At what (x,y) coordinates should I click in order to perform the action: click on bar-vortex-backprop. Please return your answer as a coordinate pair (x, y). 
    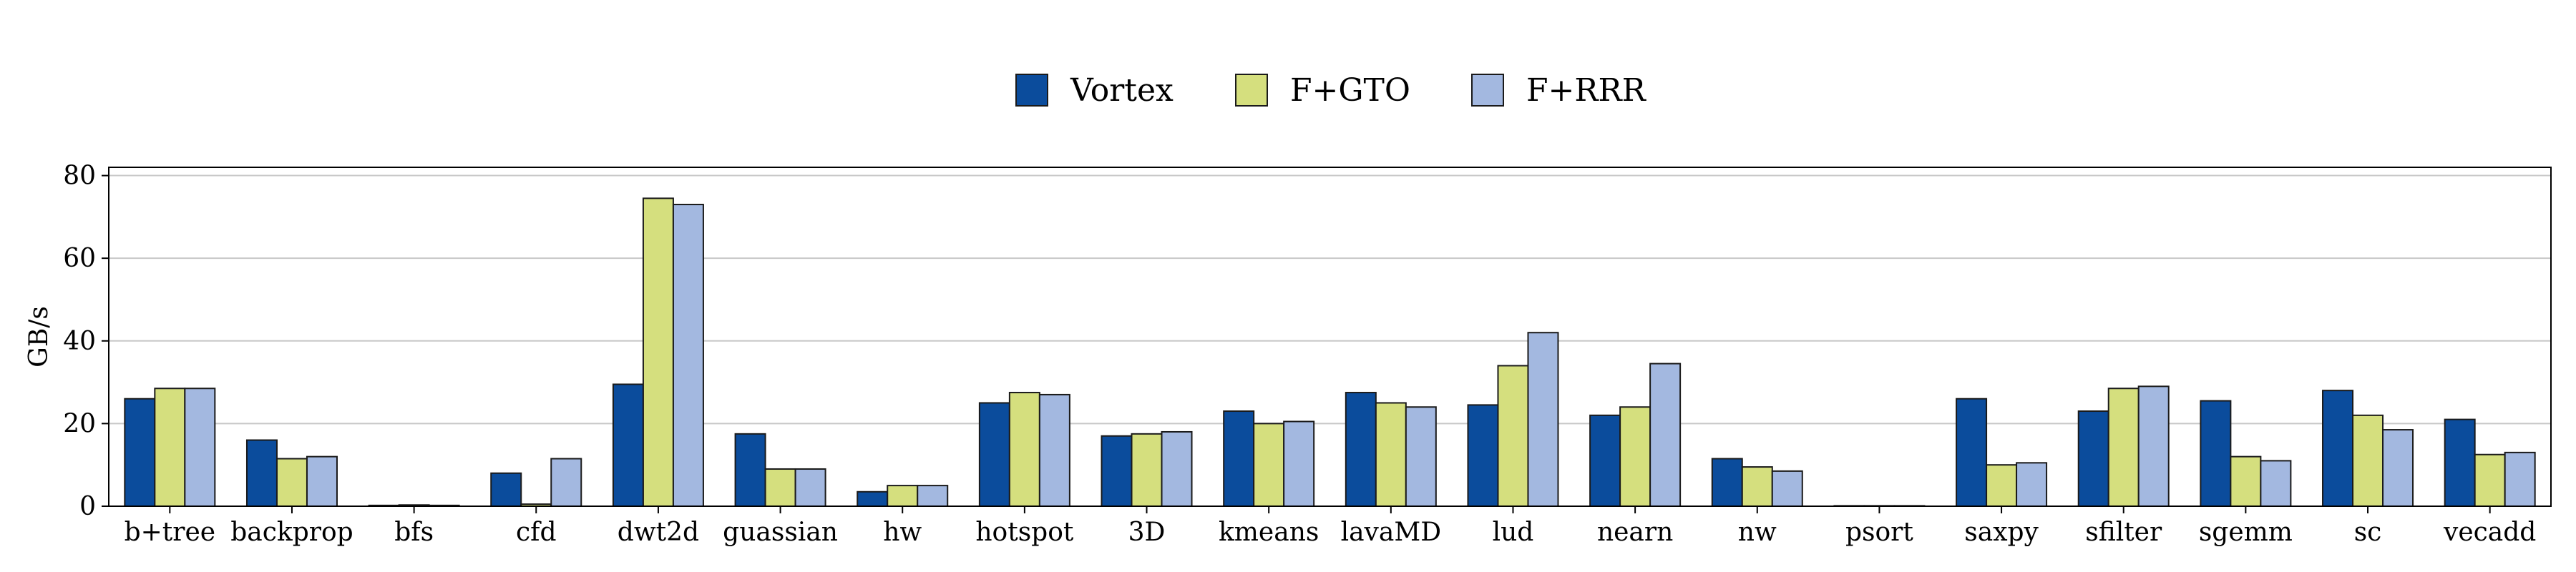
    Looking at the image, I should click on (261, 473).